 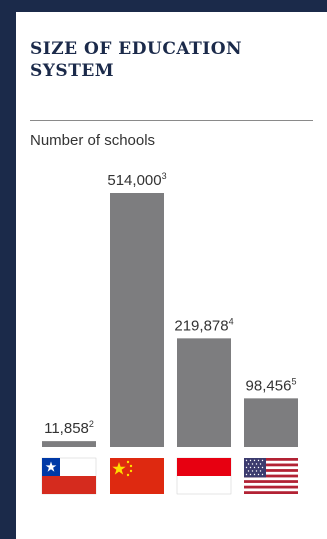 What do you see at coordinates (136, 180) in the screenshot?
I see `value-label-china: 514,0003` at bounding box center [136, 180].